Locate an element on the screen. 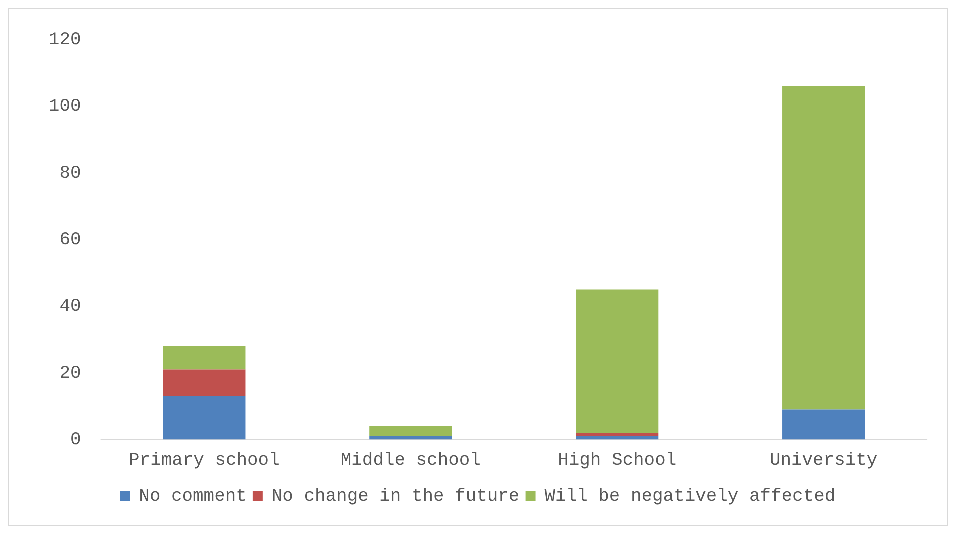 The height and width of the screenshot is (534, 958). x-tick-label: Middle school is located at coordinates (410, 461).